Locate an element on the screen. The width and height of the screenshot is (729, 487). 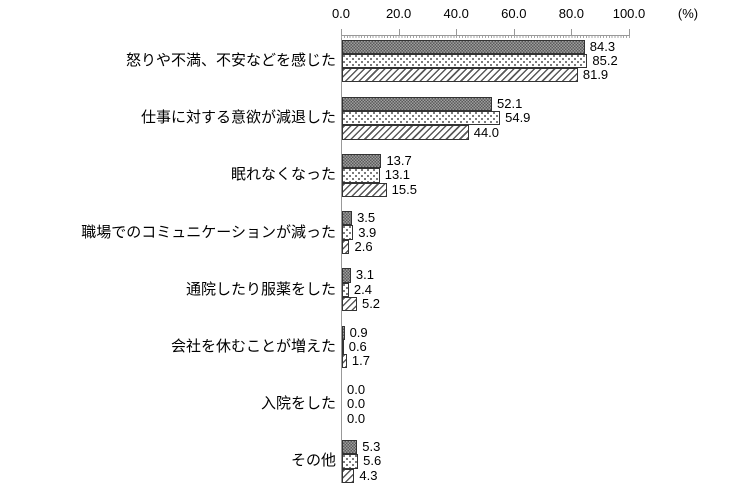
x-axis-tick-label: 0.0 is located at coordinates (341, 13).